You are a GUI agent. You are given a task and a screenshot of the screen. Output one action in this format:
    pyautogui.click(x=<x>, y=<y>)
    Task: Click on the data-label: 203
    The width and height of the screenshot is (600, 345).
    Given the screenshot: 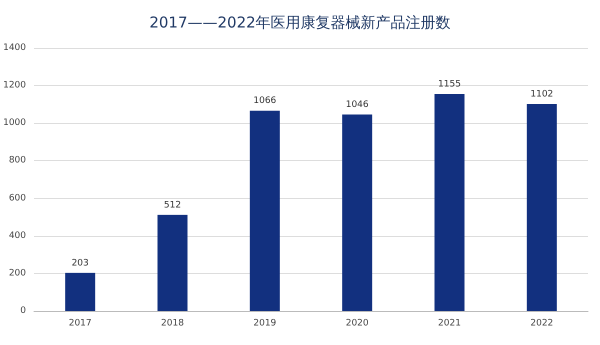 What is the action you would take?
    pyautogui.click(x=80, y=263)
    